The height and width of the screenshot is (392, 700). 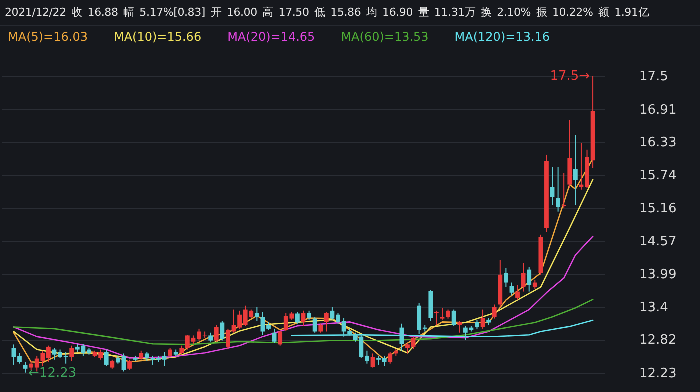 I want to click on y-tick-label: 15.16, so click(x=658, y=208).